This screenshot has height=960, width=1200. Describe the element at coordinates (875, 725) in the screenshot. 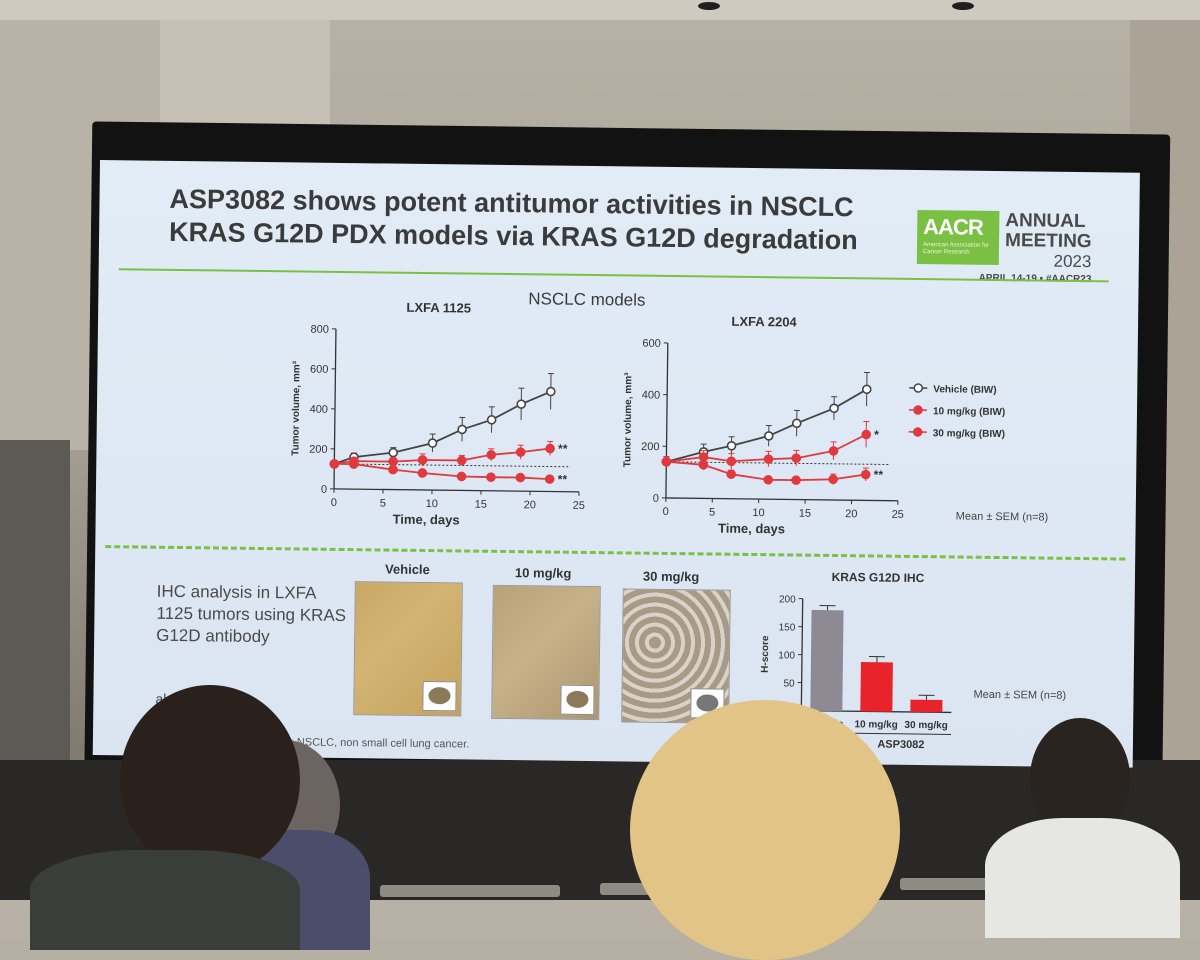

I see `category-label: 10 mg/kg` at that location.